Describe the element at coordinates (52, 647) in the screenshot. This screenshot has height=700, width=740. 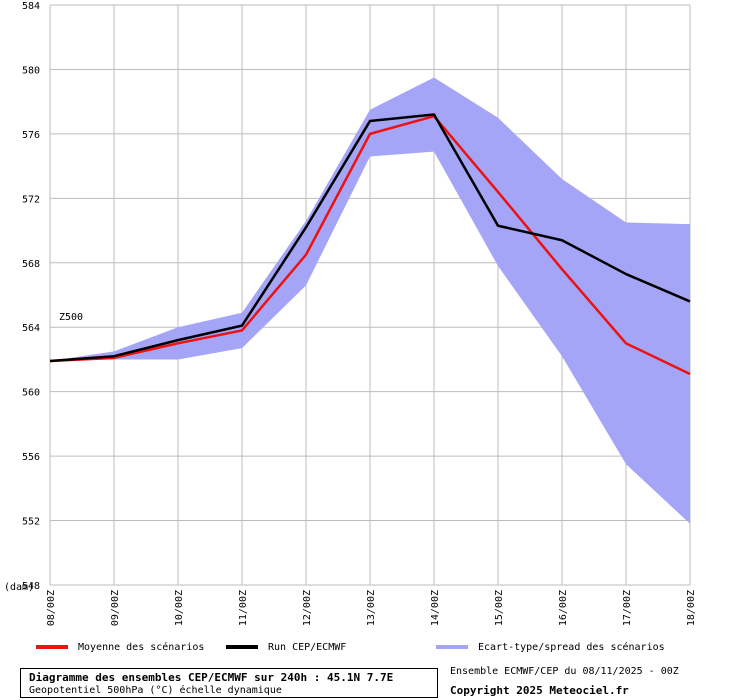
I see `mean-swatch` at that location.